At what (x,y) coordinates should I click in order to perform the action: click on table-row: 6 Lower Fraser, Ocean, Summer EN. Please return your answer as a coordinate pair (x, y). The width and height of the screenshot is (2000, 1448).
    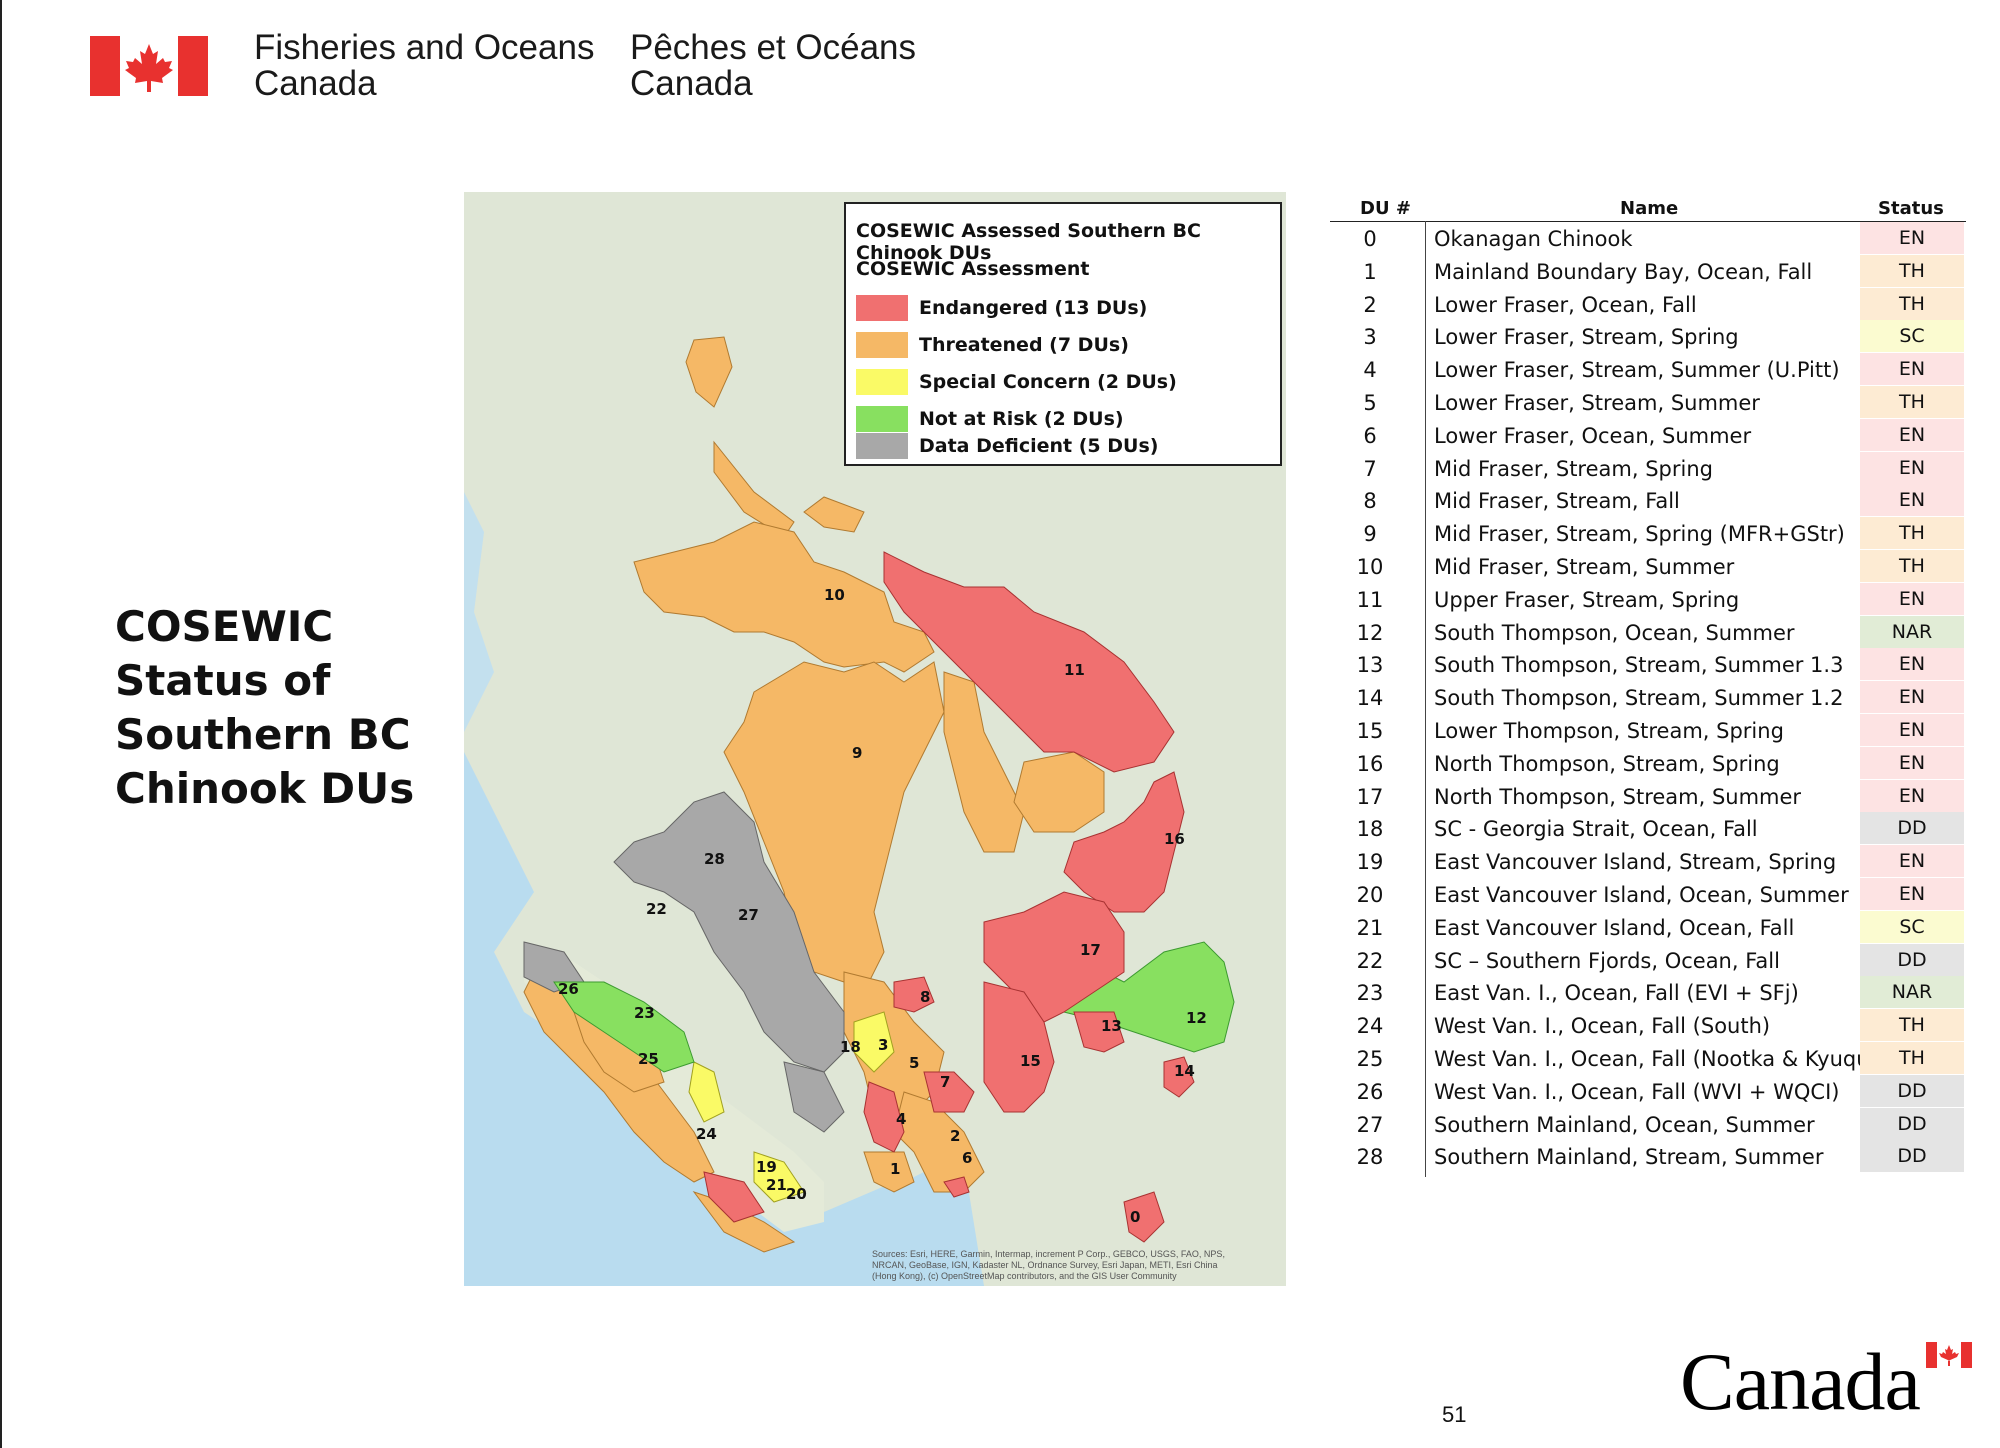
    Looking at the image, I should click on (1648, 435).